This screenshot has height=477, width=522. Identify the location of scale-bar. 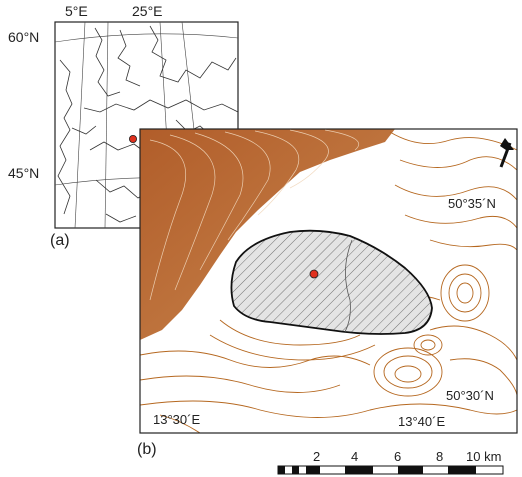
(390, 470).